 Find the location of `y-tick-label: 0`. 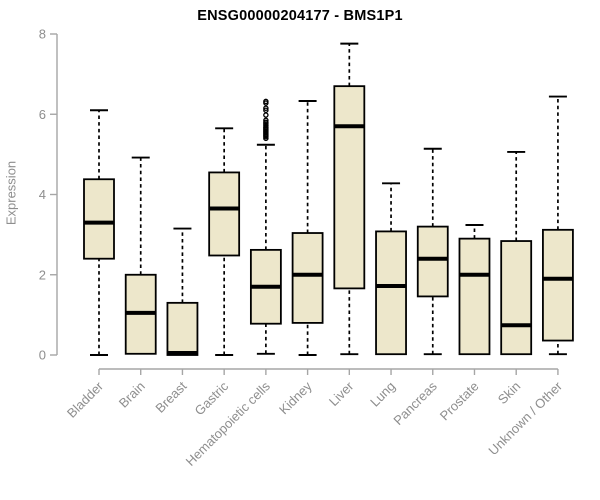

y-tick-label: 0 is located at coordinates (42, 355).